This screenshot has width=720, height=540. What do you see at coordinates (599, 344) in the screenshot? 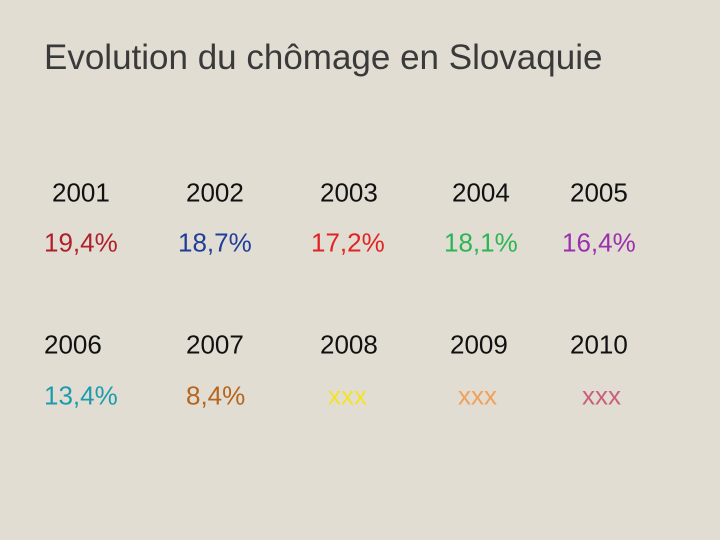
I see `year-2010: 2010` at bounding box center [599, 344].